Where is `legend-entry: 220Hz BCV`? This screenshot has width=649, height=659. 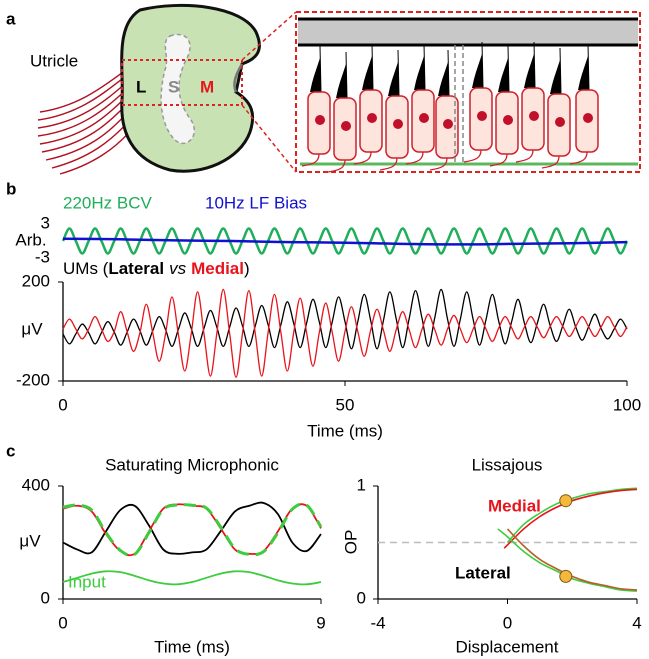
legend-entry: 220Hz BCV is located at coordinates (107, 202).